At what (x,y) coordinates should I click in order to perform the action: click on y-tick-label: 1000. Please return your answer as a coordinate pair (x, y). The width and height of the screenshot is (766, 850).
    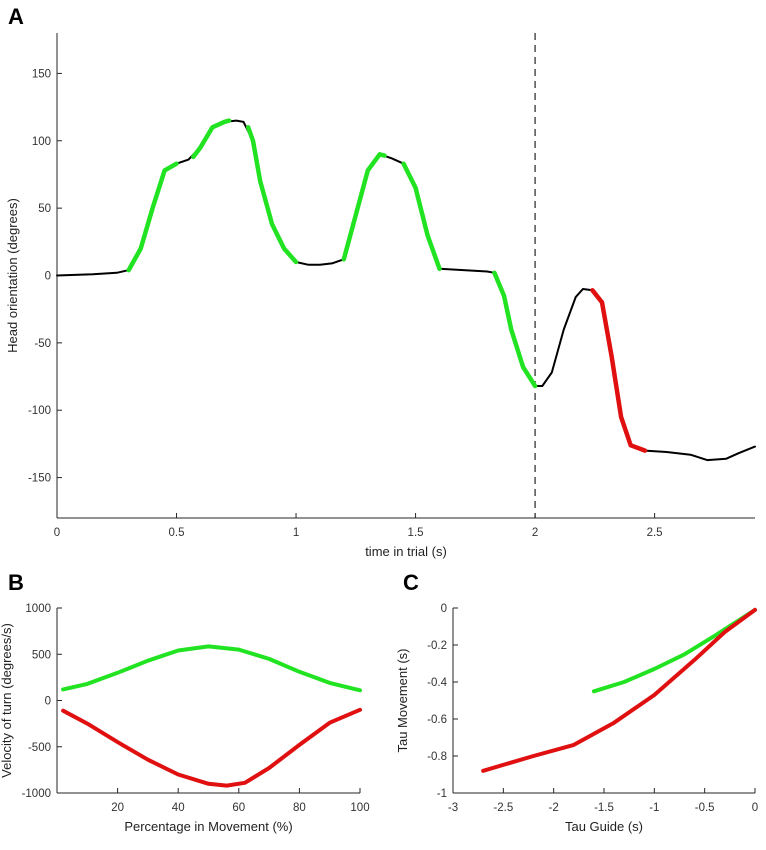
    Looking at the image, I should click on (38, 609).